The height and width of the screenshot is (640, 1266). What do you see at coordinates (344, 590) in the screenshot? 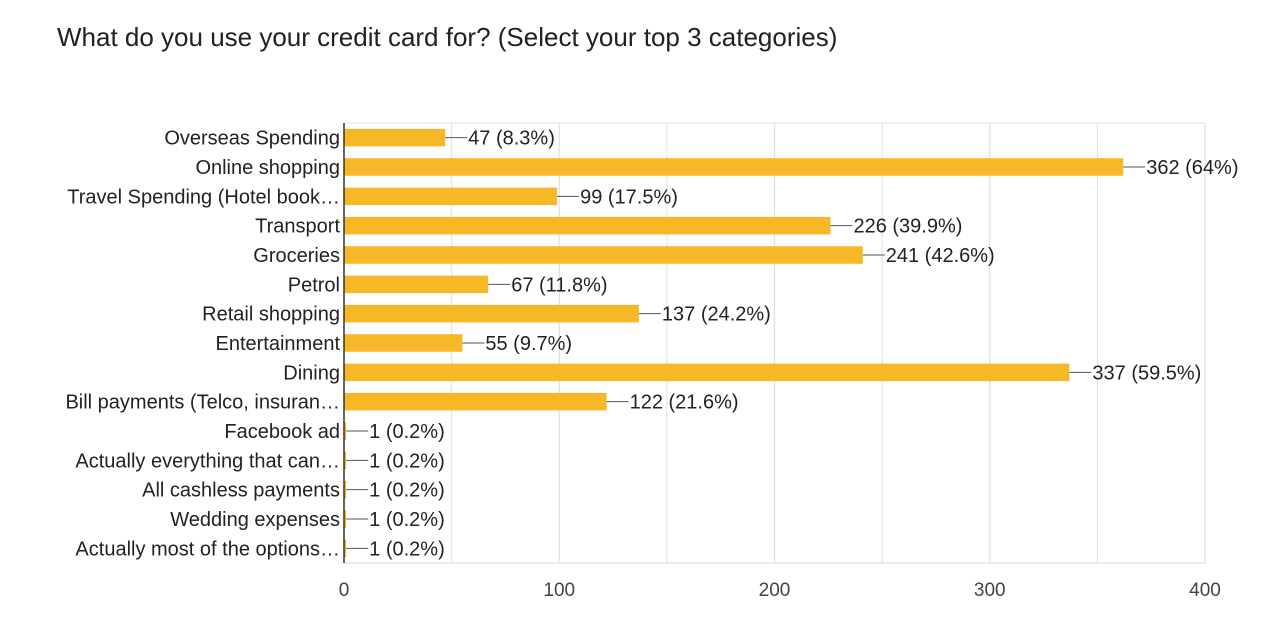
I see `x-tick-label: 0` at bounding box center [344, 590].